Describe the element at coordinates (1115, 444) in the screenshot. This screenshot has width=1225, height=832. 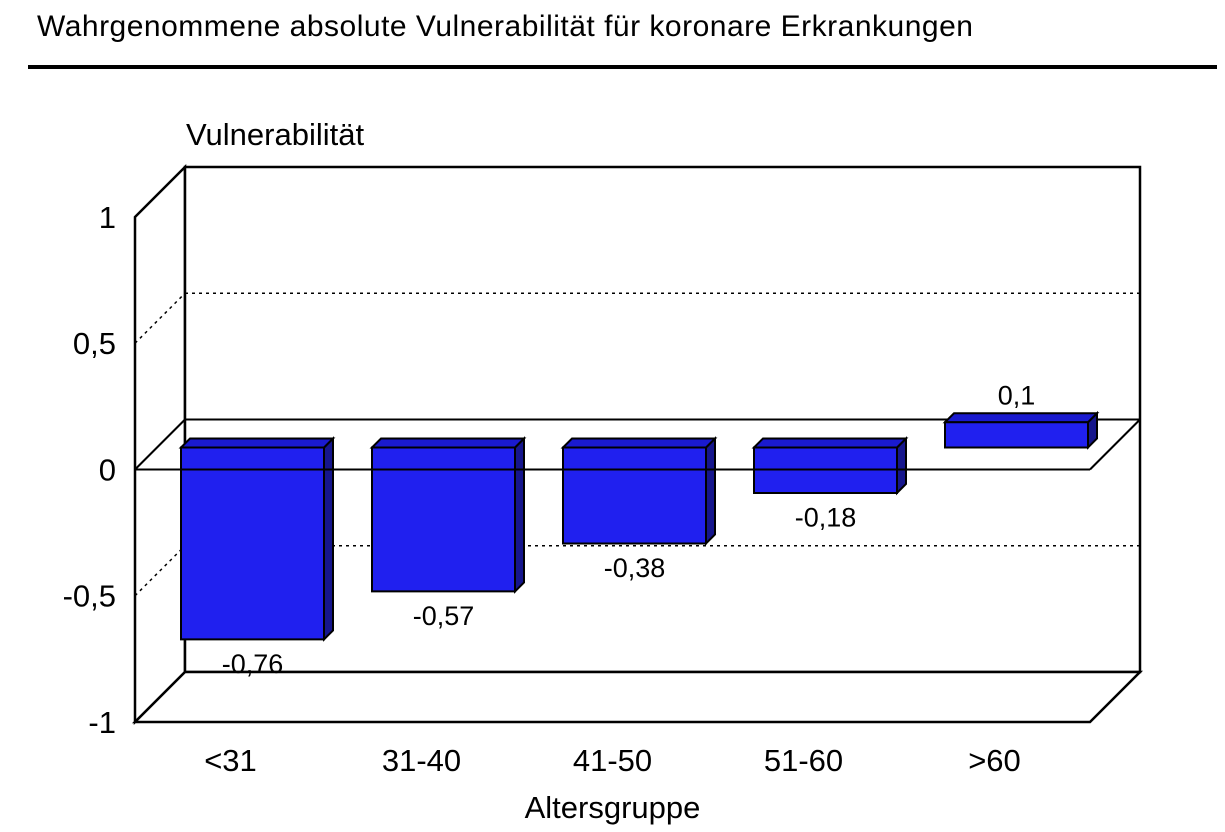
I see `zero-baseline-depth-right` at that location.